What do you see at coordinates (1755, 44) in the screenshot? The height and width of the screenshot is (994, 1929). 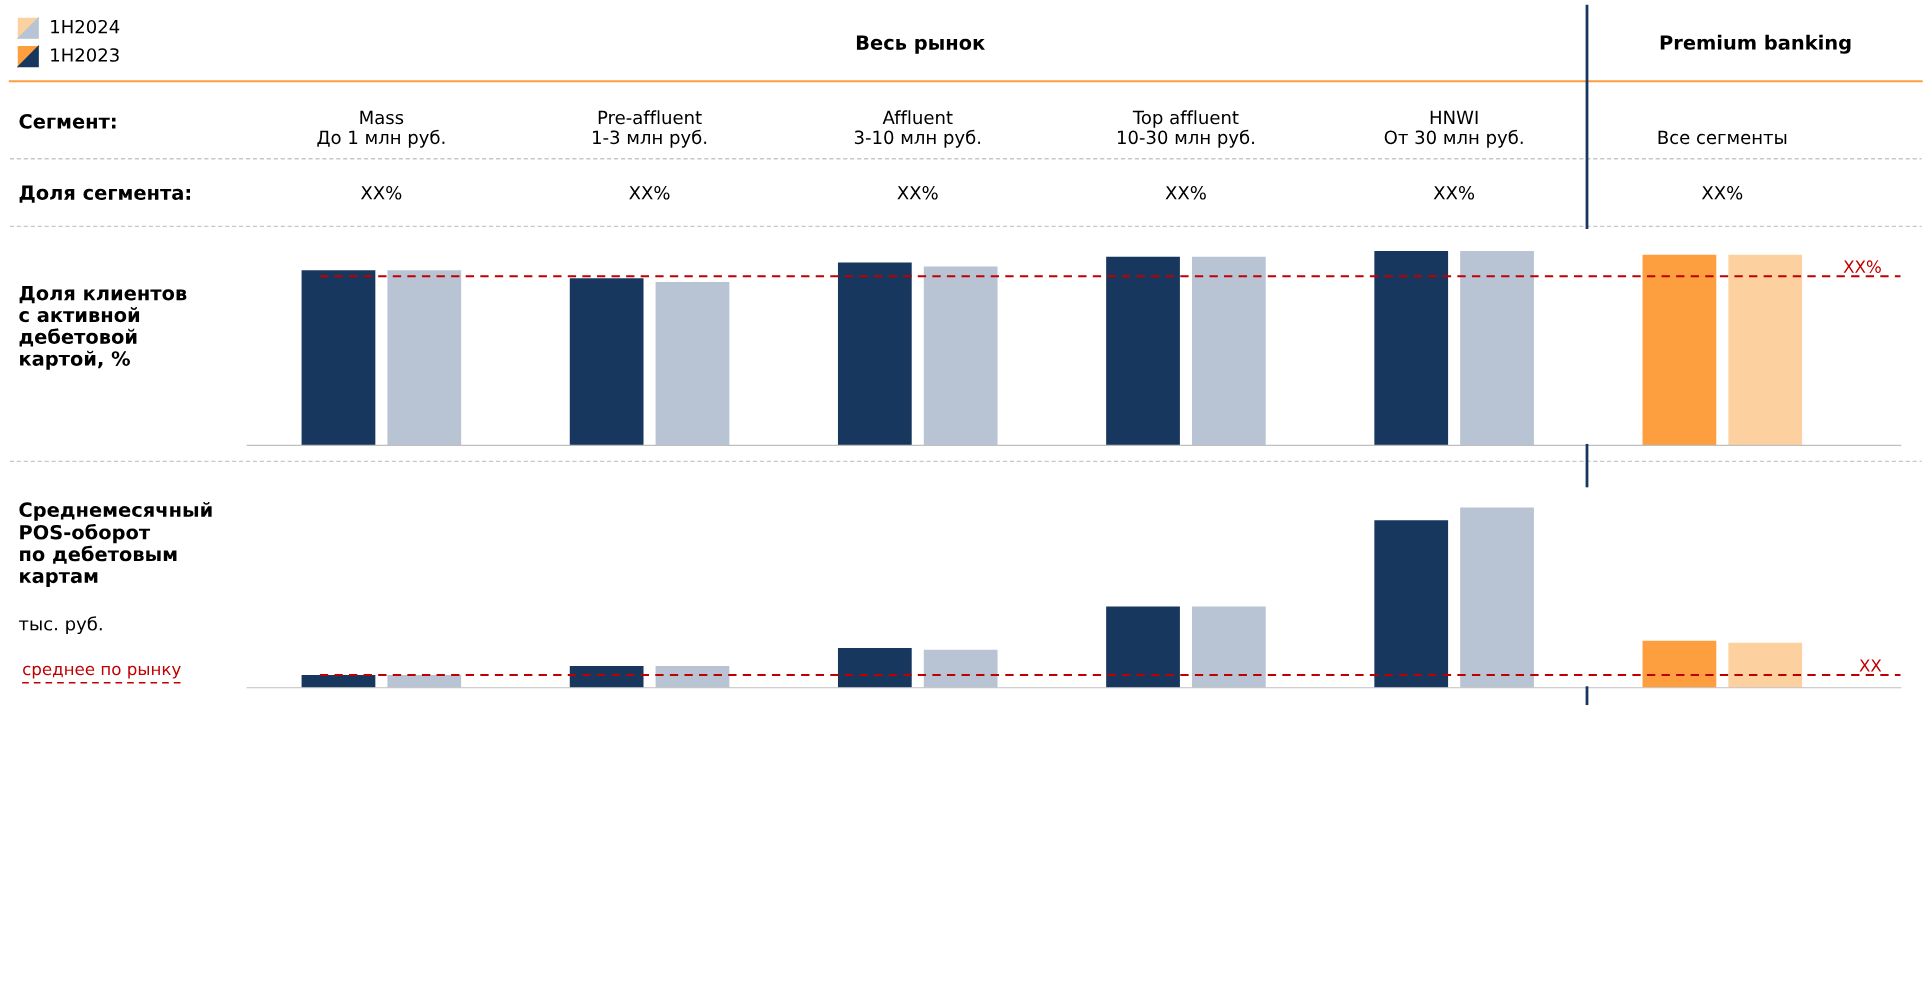 I see `text: Premium banking` at bounding box center [1755, 44].